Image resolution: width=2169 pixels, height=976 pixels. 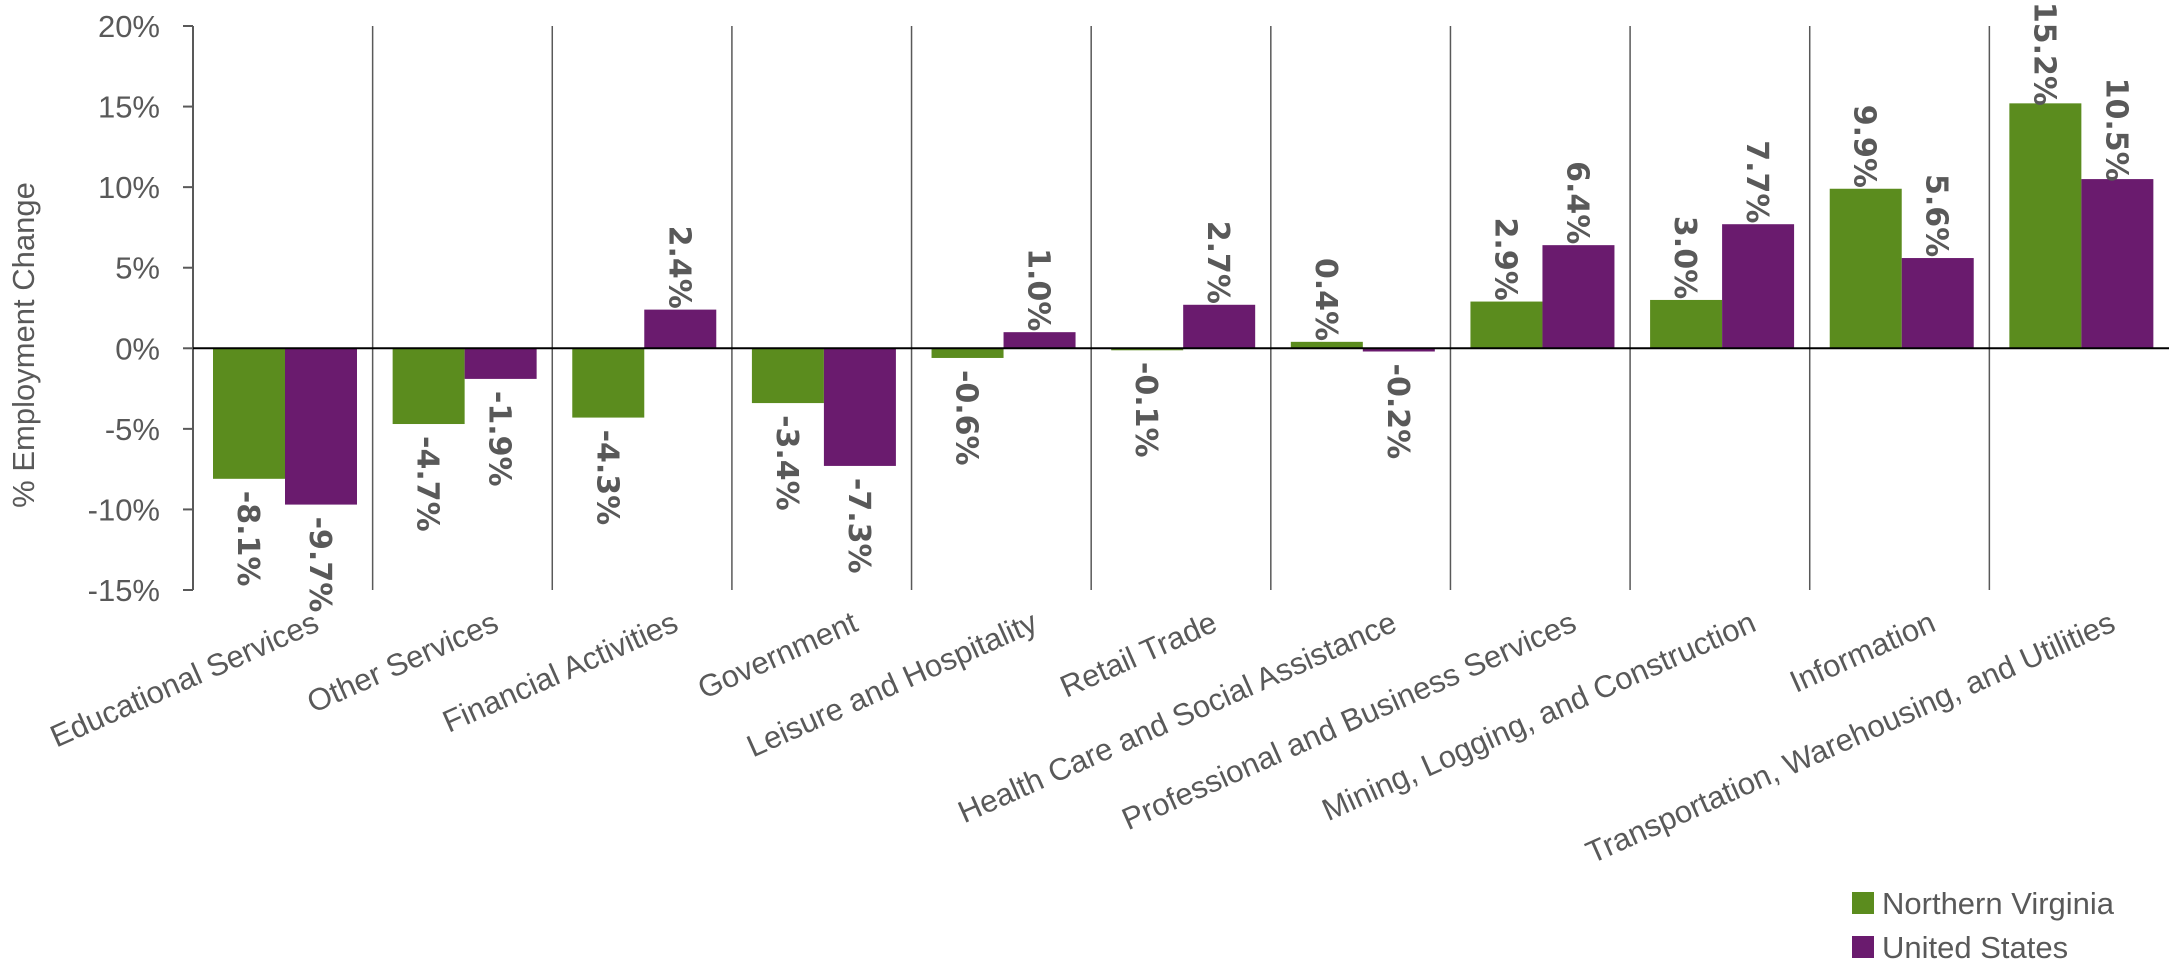 What do you see at coordinates (132, 429) in the screenshot?
I see `y-tick-label: -5%` at bounding box center [132, 429].